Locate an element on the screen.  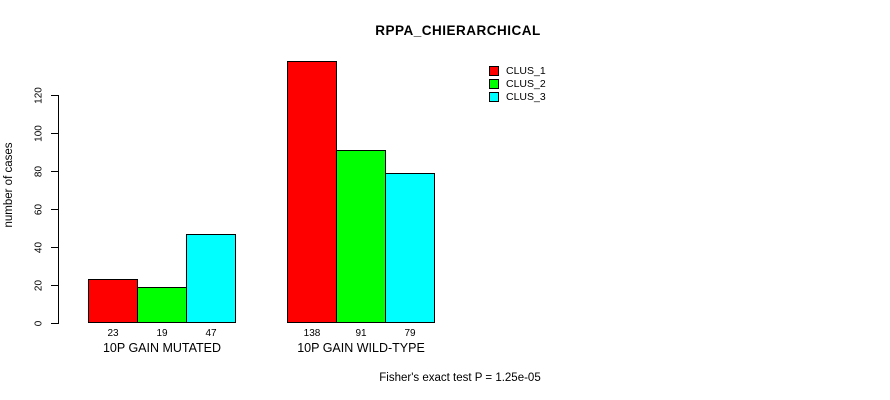
y-tick-label: 80 is located at coordinates (39, 171).